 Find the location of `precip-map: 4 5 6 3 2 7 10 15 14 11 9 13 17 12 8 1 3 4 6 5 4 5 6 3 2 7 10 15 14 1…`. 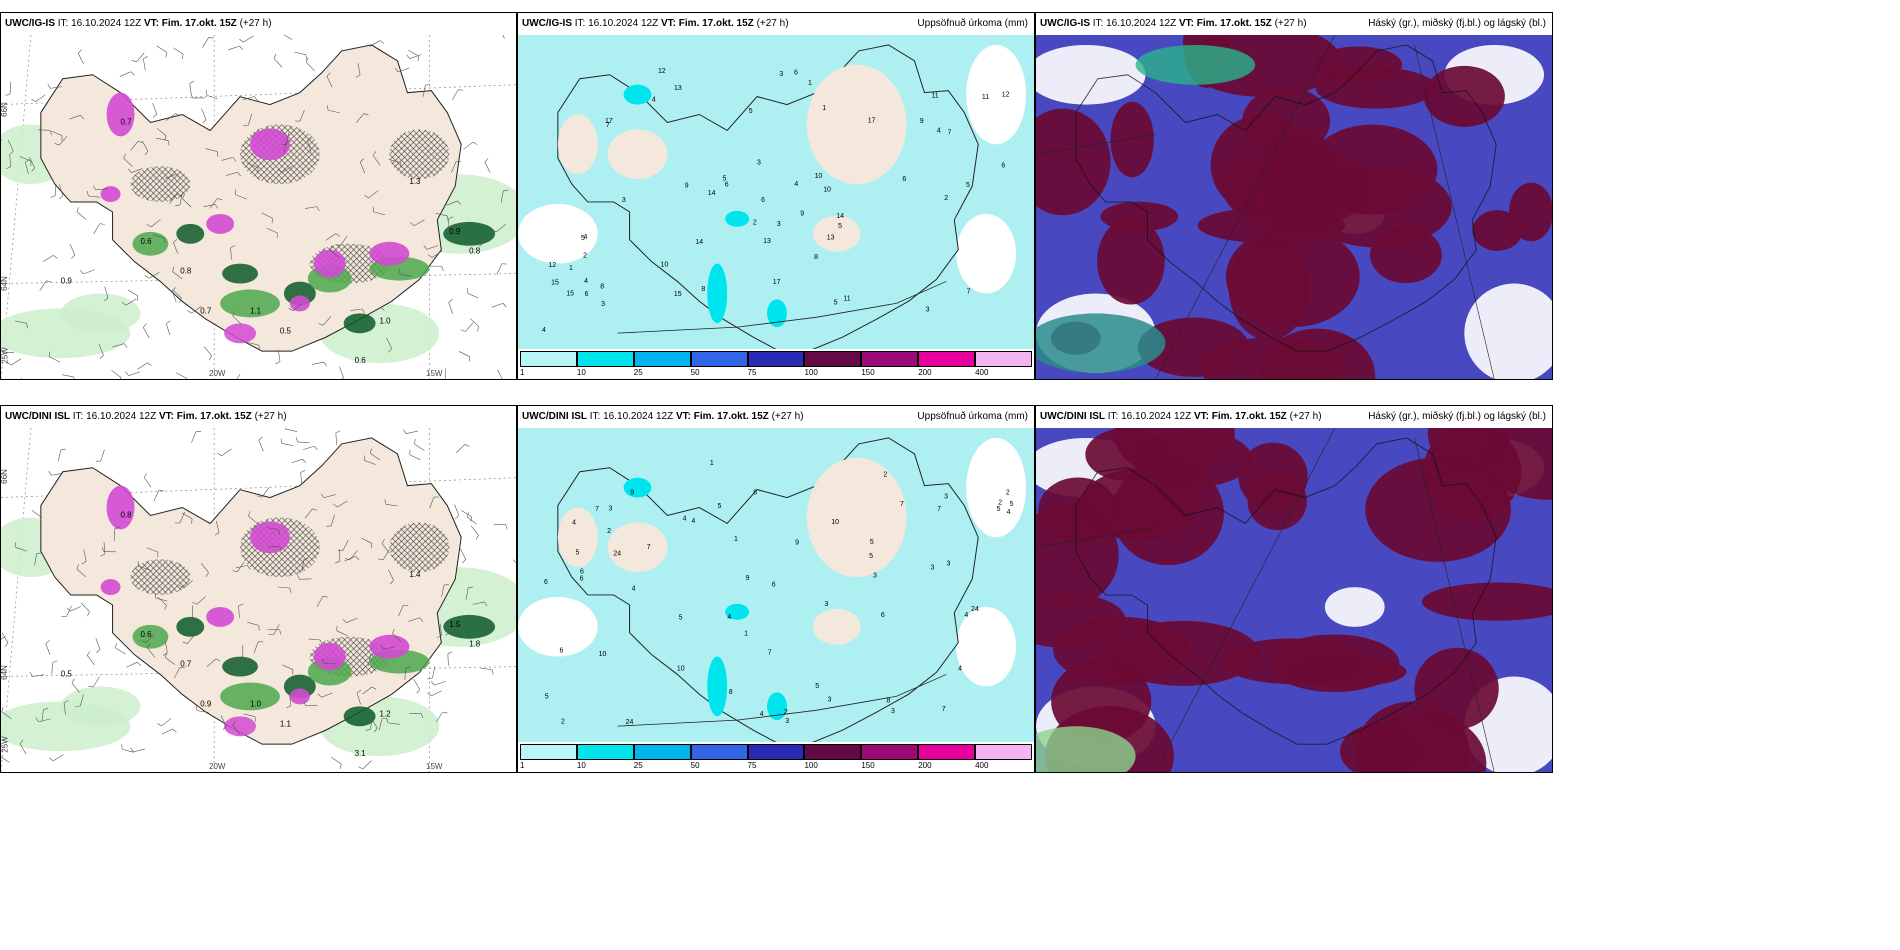

precip-map: 4 5 6 3 2 7 10 15 14 11 9 13 17 12 8 1 3 4 6 5 4 5 6 3 2 7 10 15 14 1… is located at coordinates (776, 192).